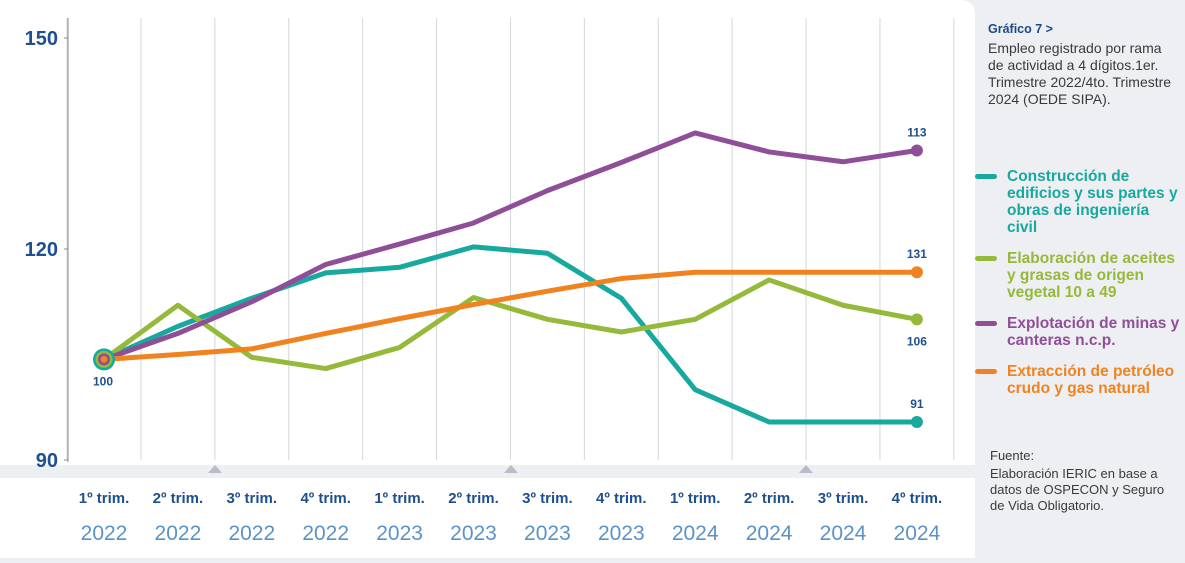 This screenshot has height=563, width=1185. I want to click on start-point-center, so click(104, 359).